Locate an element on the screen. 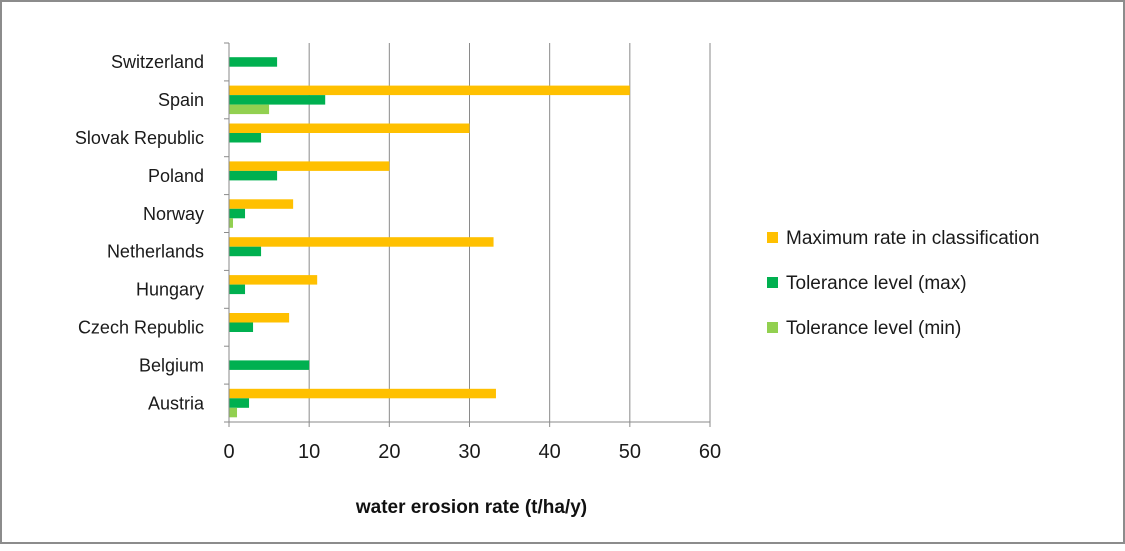  x-tick-label: 10 is located at coordinates (309, 452).